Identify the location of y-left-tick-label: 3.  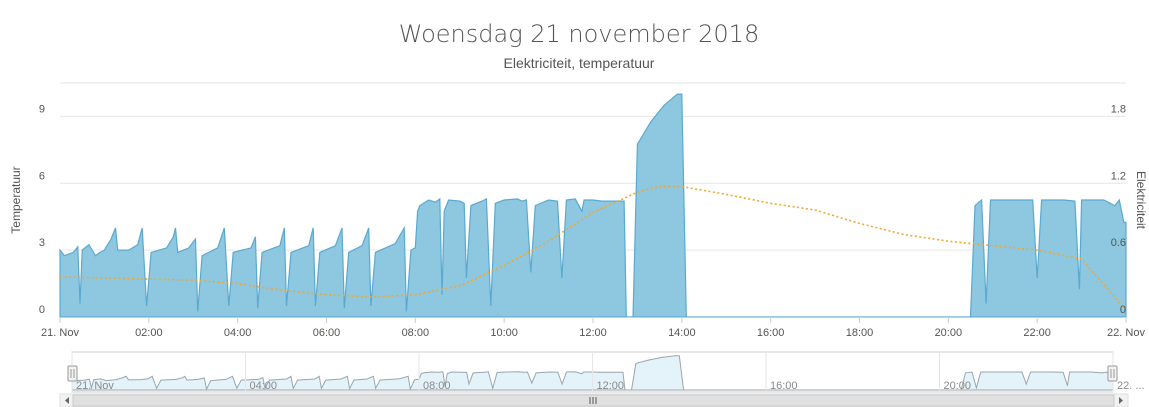
(42, 243).